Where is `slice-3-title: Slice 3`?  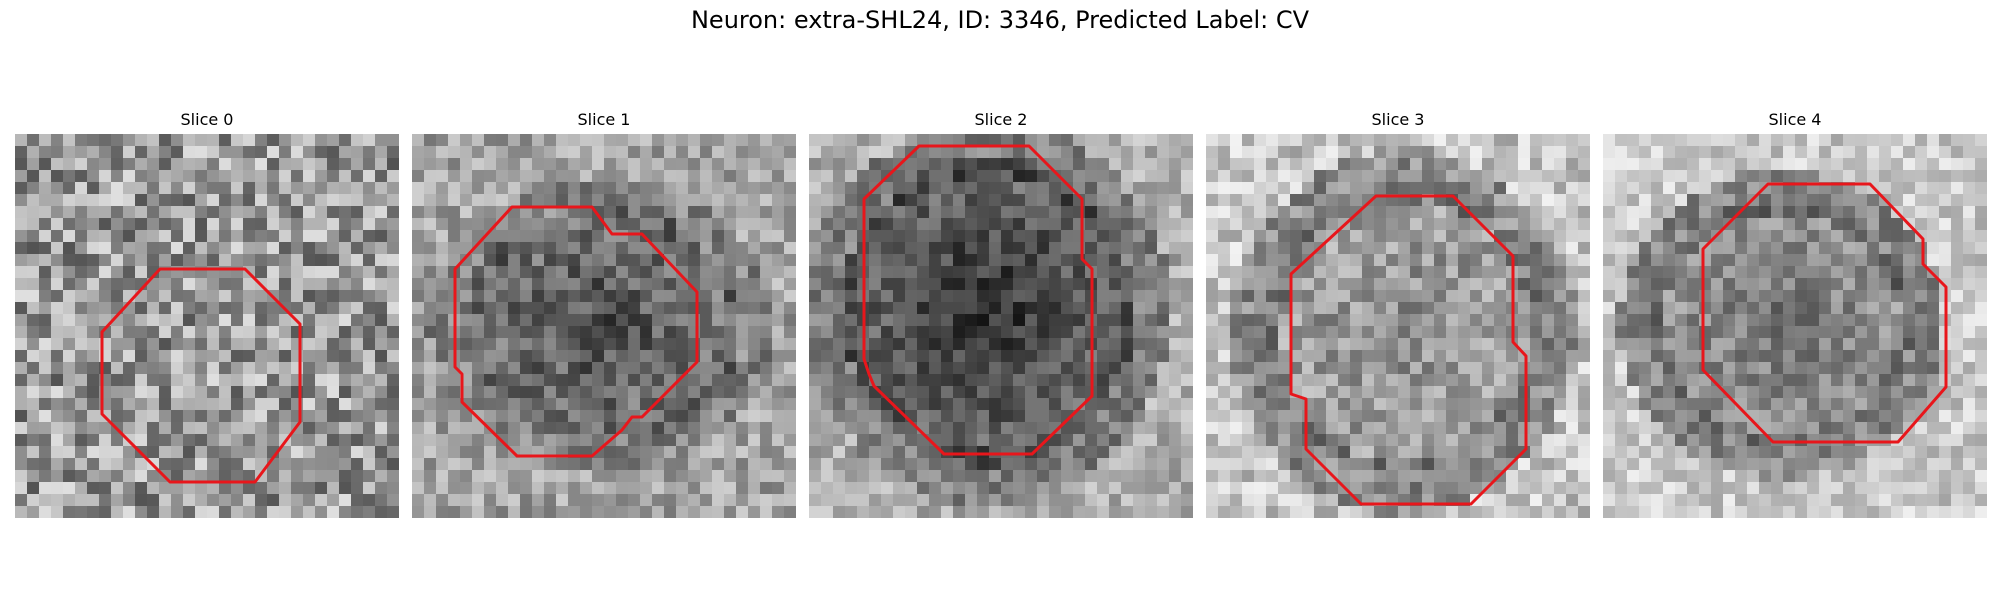 slice-3-title: Slice 3 is located at coordinates (1398, 119).